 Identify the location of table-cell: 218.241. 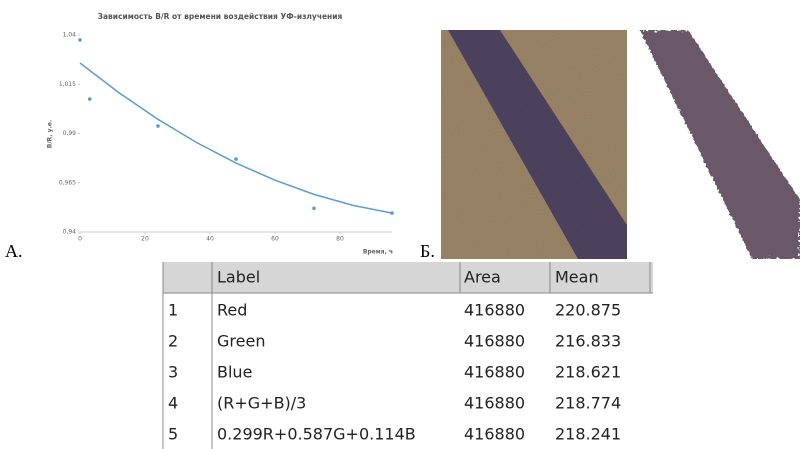
(588, 434).